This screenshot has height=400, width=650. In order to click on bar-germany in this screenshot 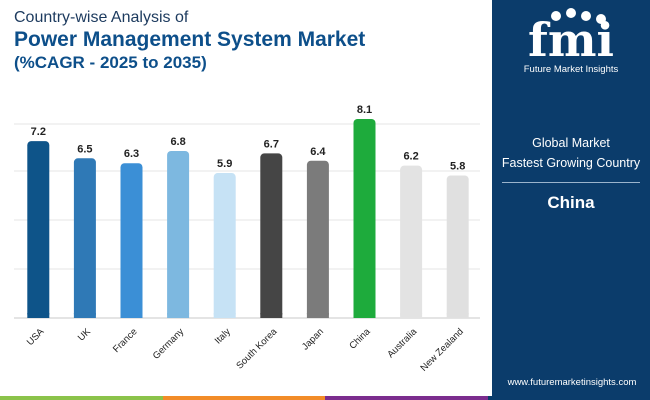, I will do `click(178, 234)`.